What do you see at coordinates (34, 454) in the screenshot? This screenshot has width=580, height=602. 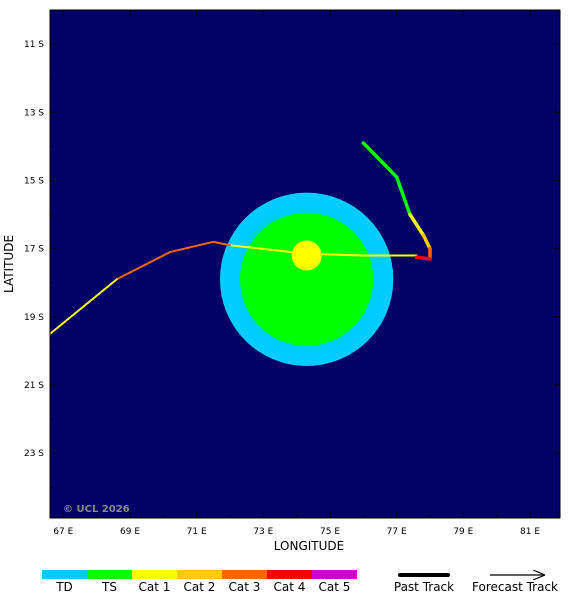 I see `y-tick-label: 23 S` at bounding box center [34, 454].